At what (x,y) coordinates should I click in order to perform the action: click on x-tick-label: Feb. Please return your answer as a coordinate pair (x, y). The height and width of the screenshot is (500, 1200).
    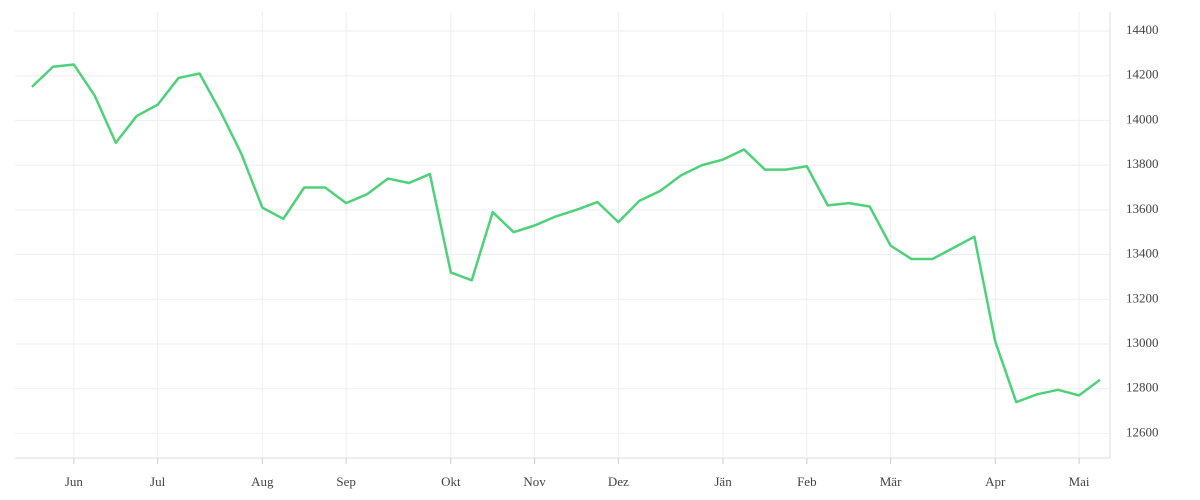
    Looking at the image, I should click on (807, 481).